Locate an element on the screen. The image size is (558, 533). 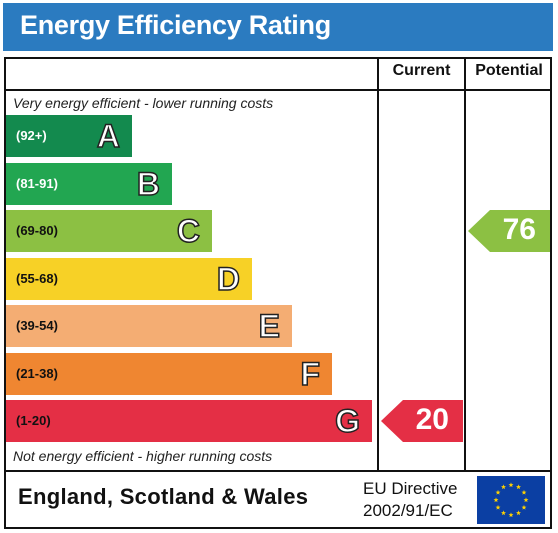
band-range-a: (92+) is located at coordinates (31, 135).